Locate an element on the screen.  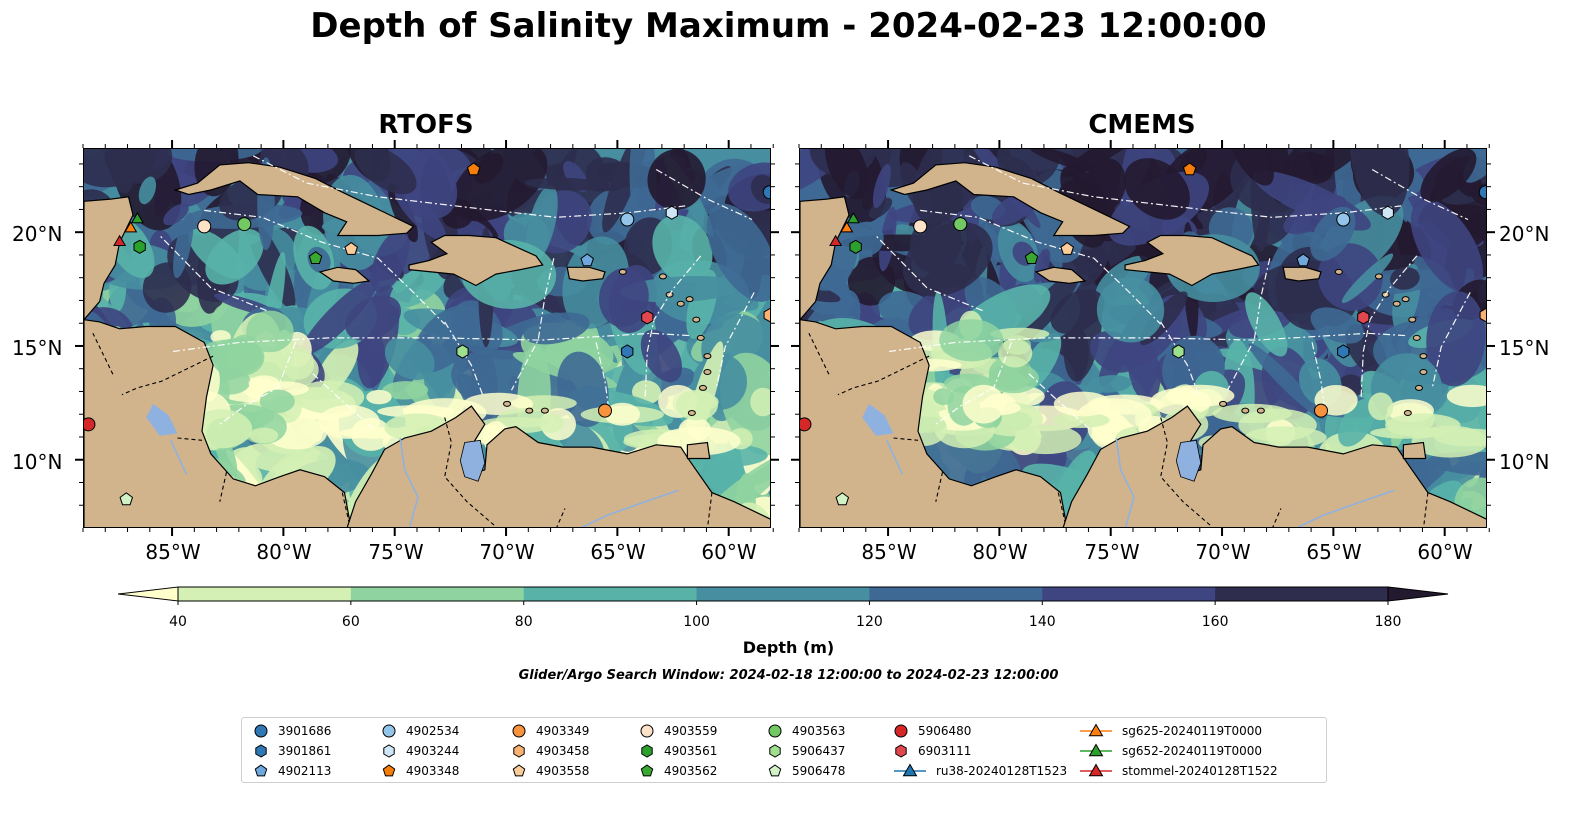
legend-item: 4902113 is located at coordinates (292, 771).